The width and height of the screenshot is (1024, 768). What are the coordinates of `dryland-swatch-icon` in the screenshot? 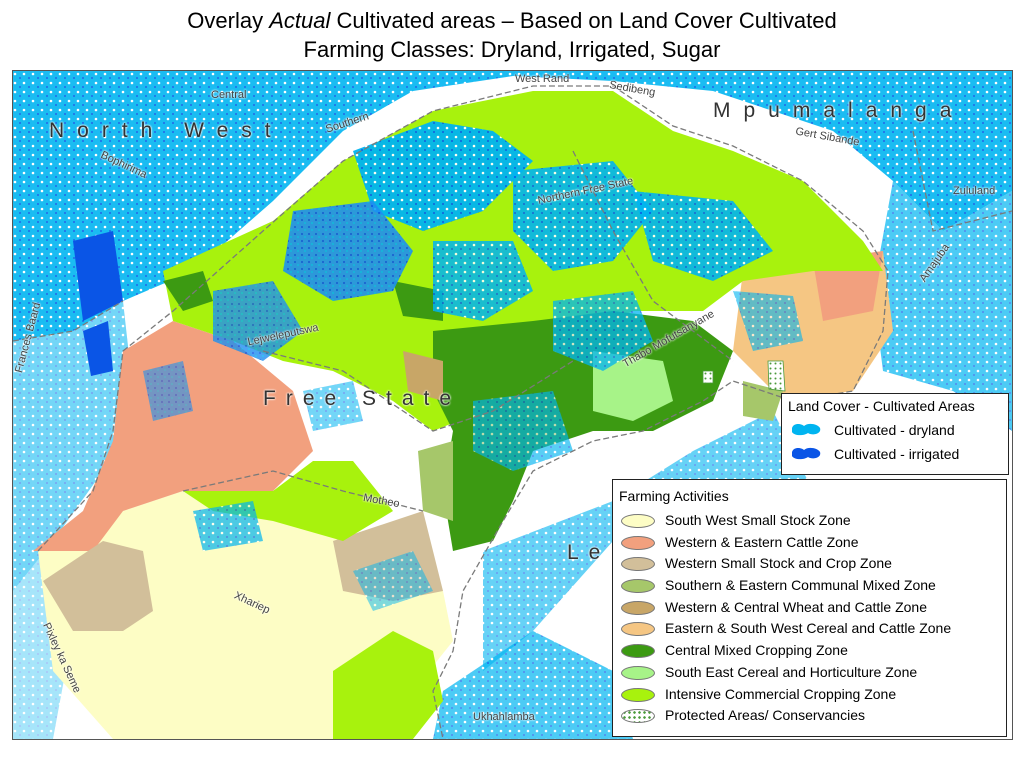 It's located at (806, 429).